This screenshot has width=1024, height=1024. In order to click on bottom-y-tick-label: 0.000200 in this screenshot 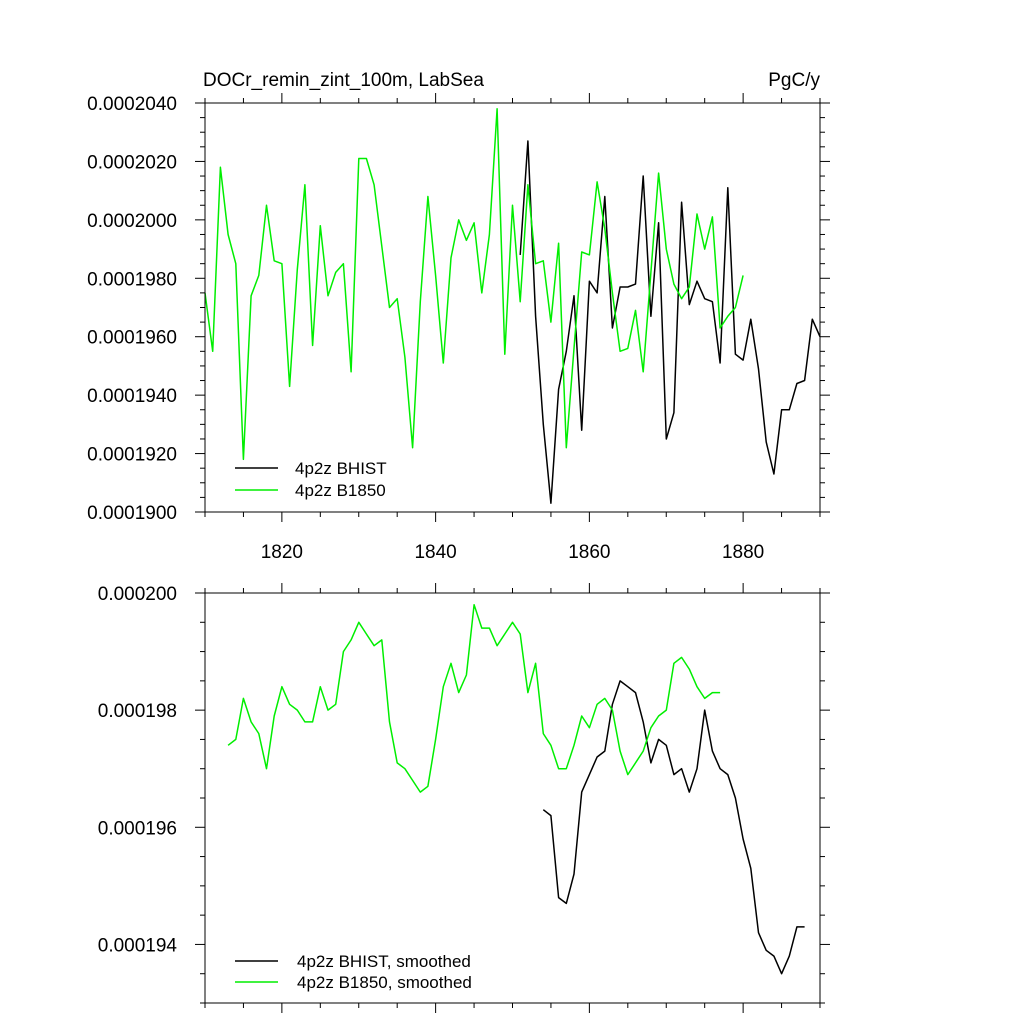, I will do `click(137, 594)`.